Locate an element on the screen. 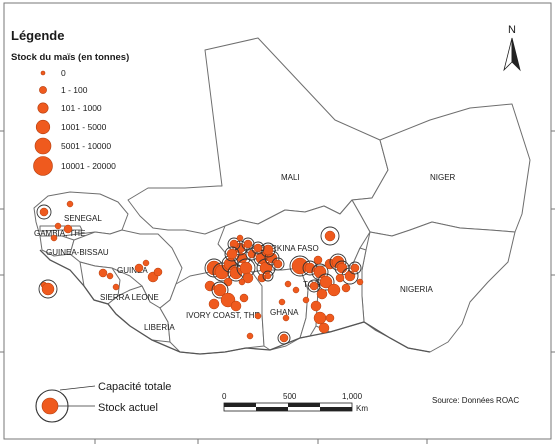  label-liberia: LIBERIA is located at coordinates (159, 327).